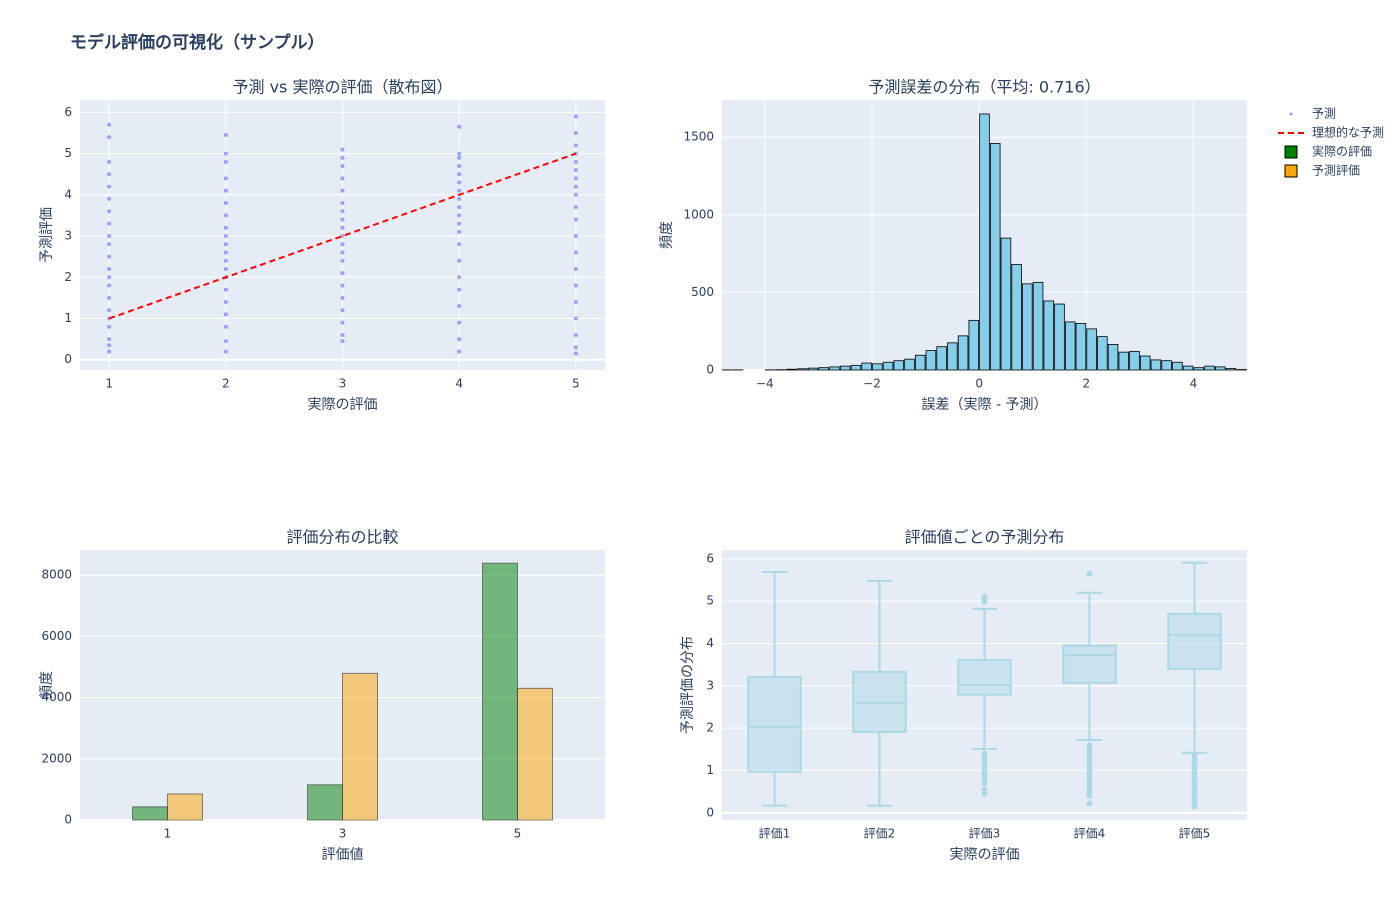  I want to click on x-tick-label: 2, so click(1086, 384).